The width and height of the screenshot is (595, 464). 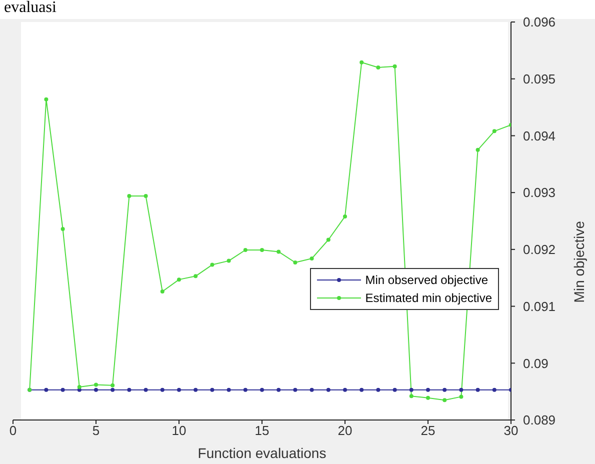 What do you see at coordinates (345, 430) in the screenshot?
I see `x-tick-label: 20` at bounding box center [345, 430].